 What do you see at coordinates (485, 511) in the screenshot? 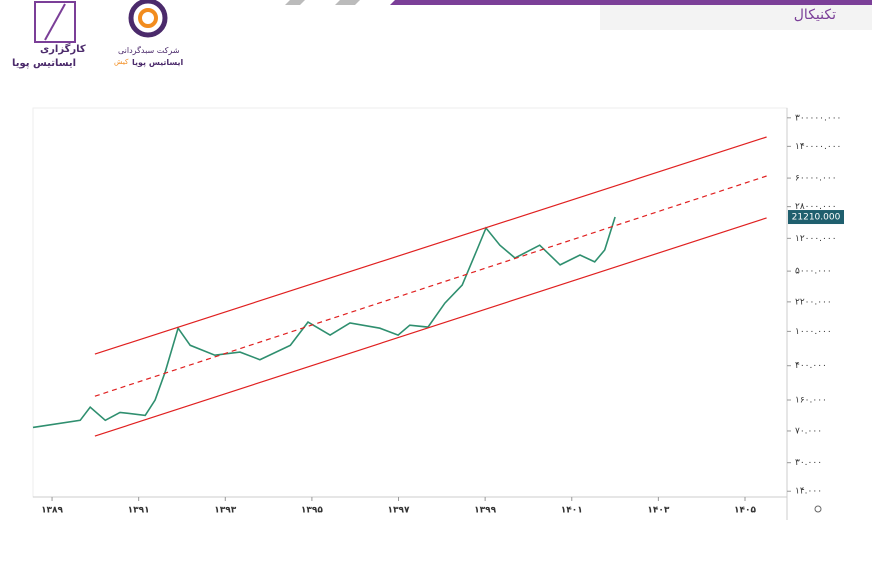
I see `x-tick-label: ۱۳۹۹` at bounding box center [485, 511].